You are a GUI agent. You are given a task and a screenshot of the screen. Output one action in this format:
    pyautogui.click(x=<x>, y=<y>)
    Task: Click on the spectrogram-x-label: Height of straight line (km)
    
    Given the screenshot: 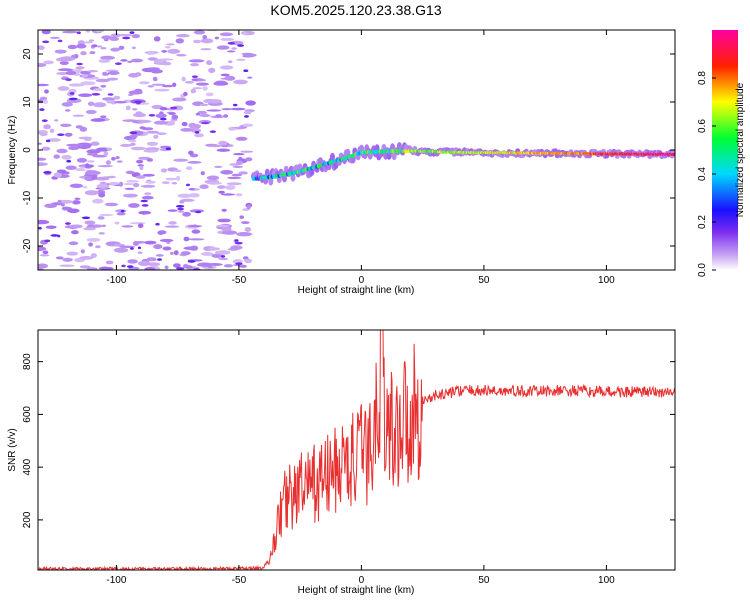 What is the action you would take?
    pyautogui.click(x=356, y=290)
    